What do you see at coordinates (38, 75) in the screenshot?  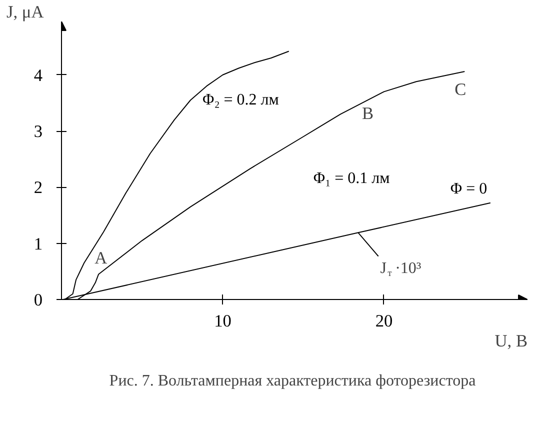 I see `y-tick-label: 4` at bounding box center [38, 75].